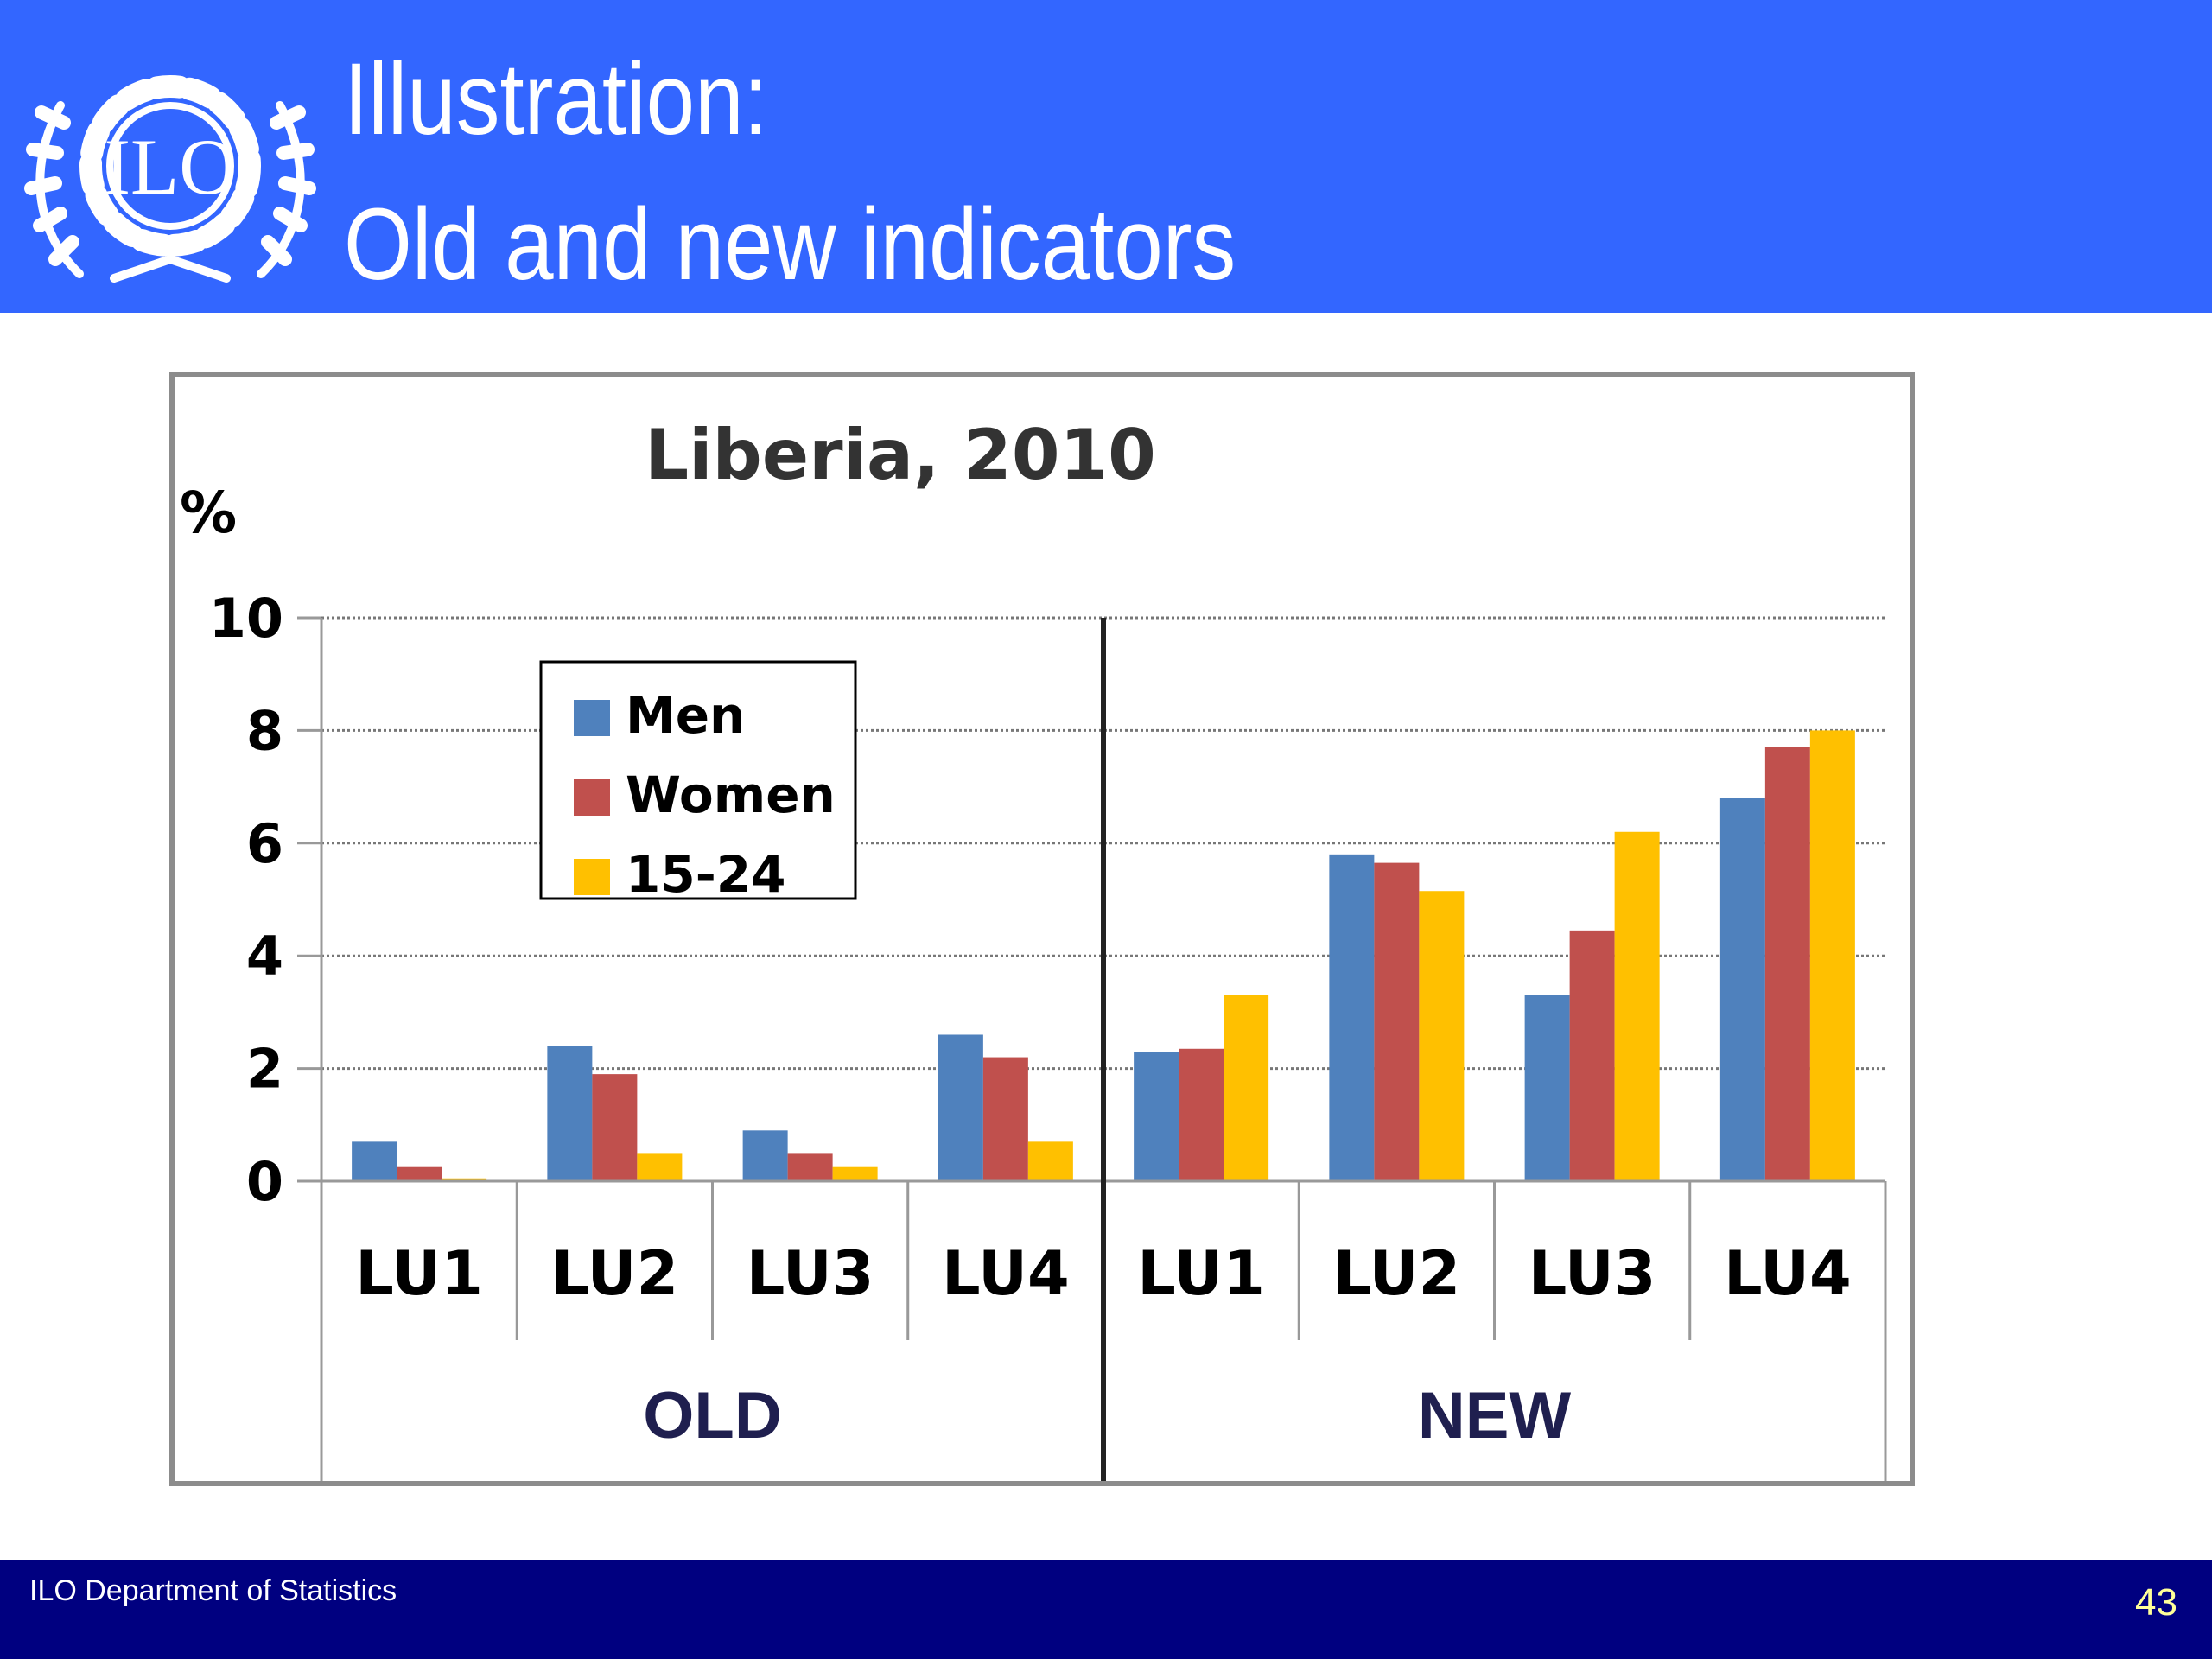 The width and height of the screenshot is (2212, 1659). What do you see at coordinates (685, 715) in the screenshot?
I see `legend-entry-label: Men` at bounding box center [685, 715].